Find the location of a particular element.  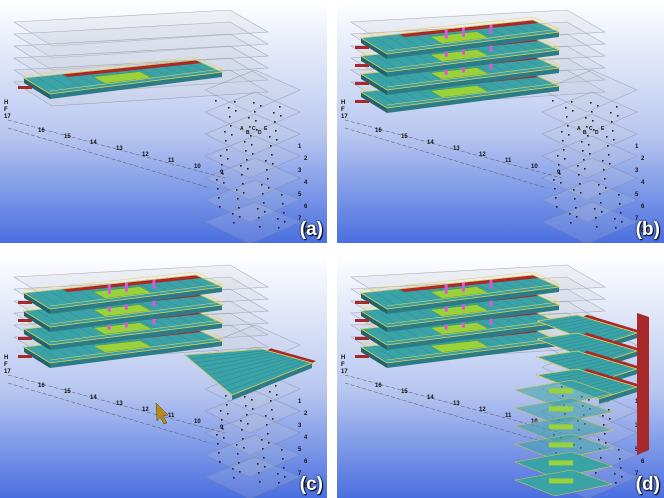

grid-axis-line is located at coordinates (116, 149).